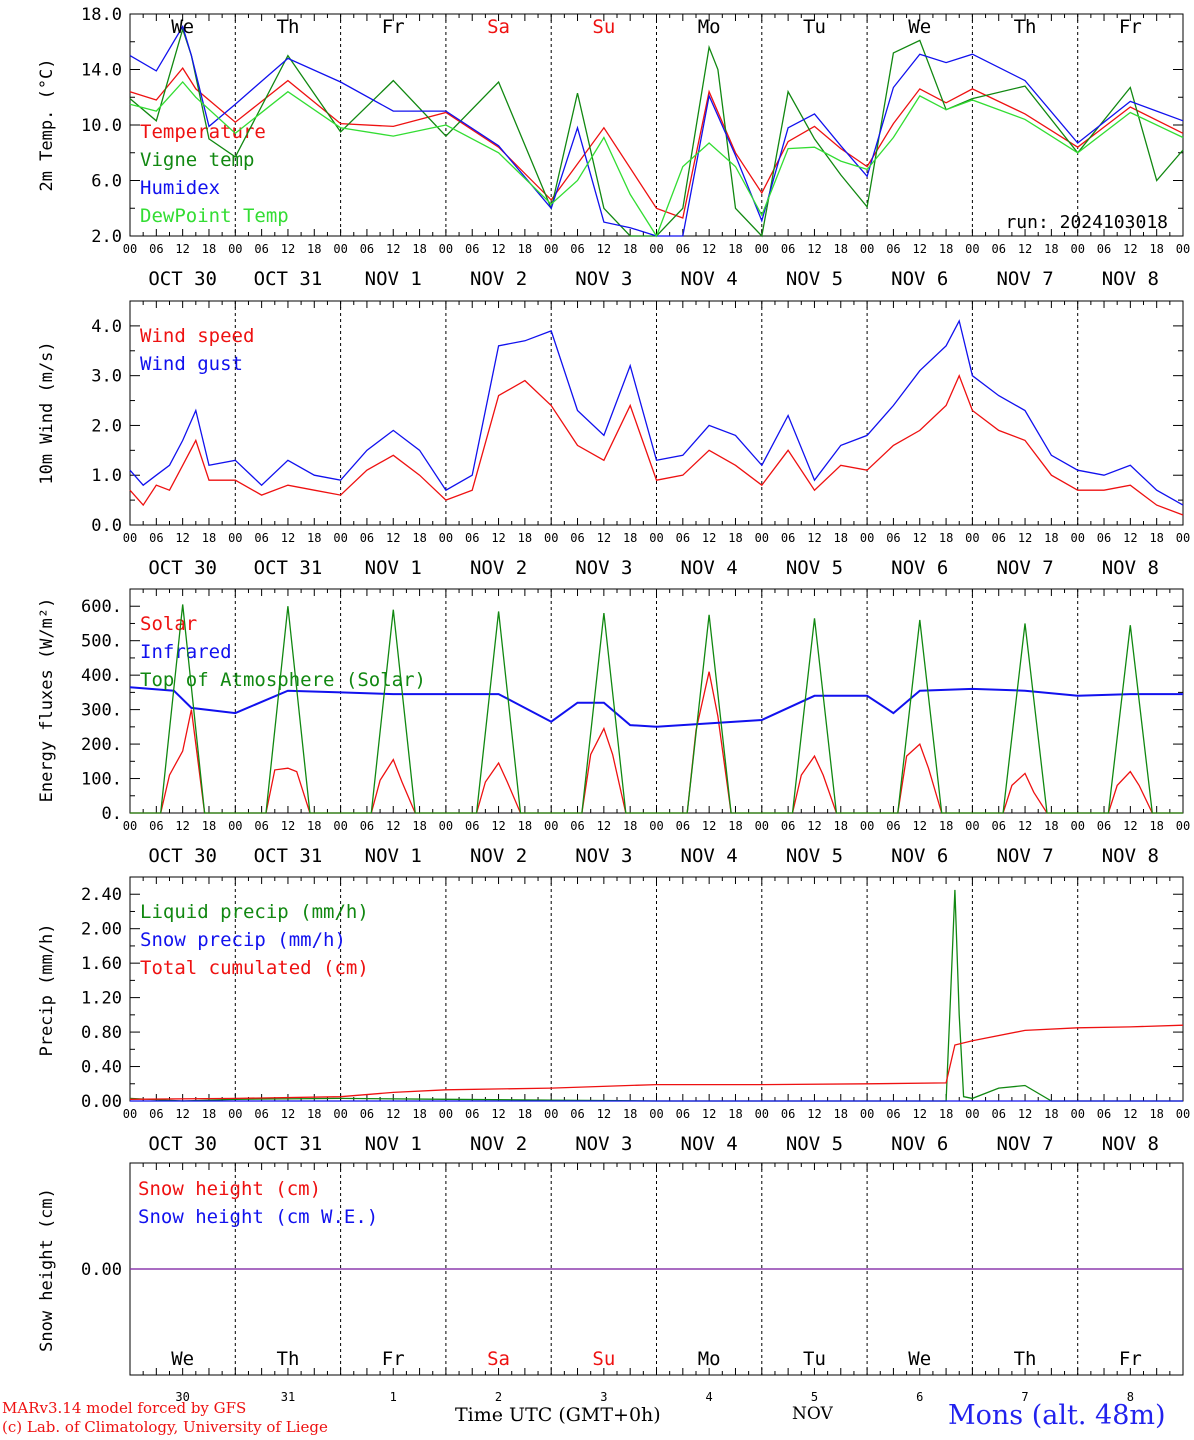  Describe the element at coordinates (101, 895) in the screenshot. I see `y-tick-label: 2.40` at that location.